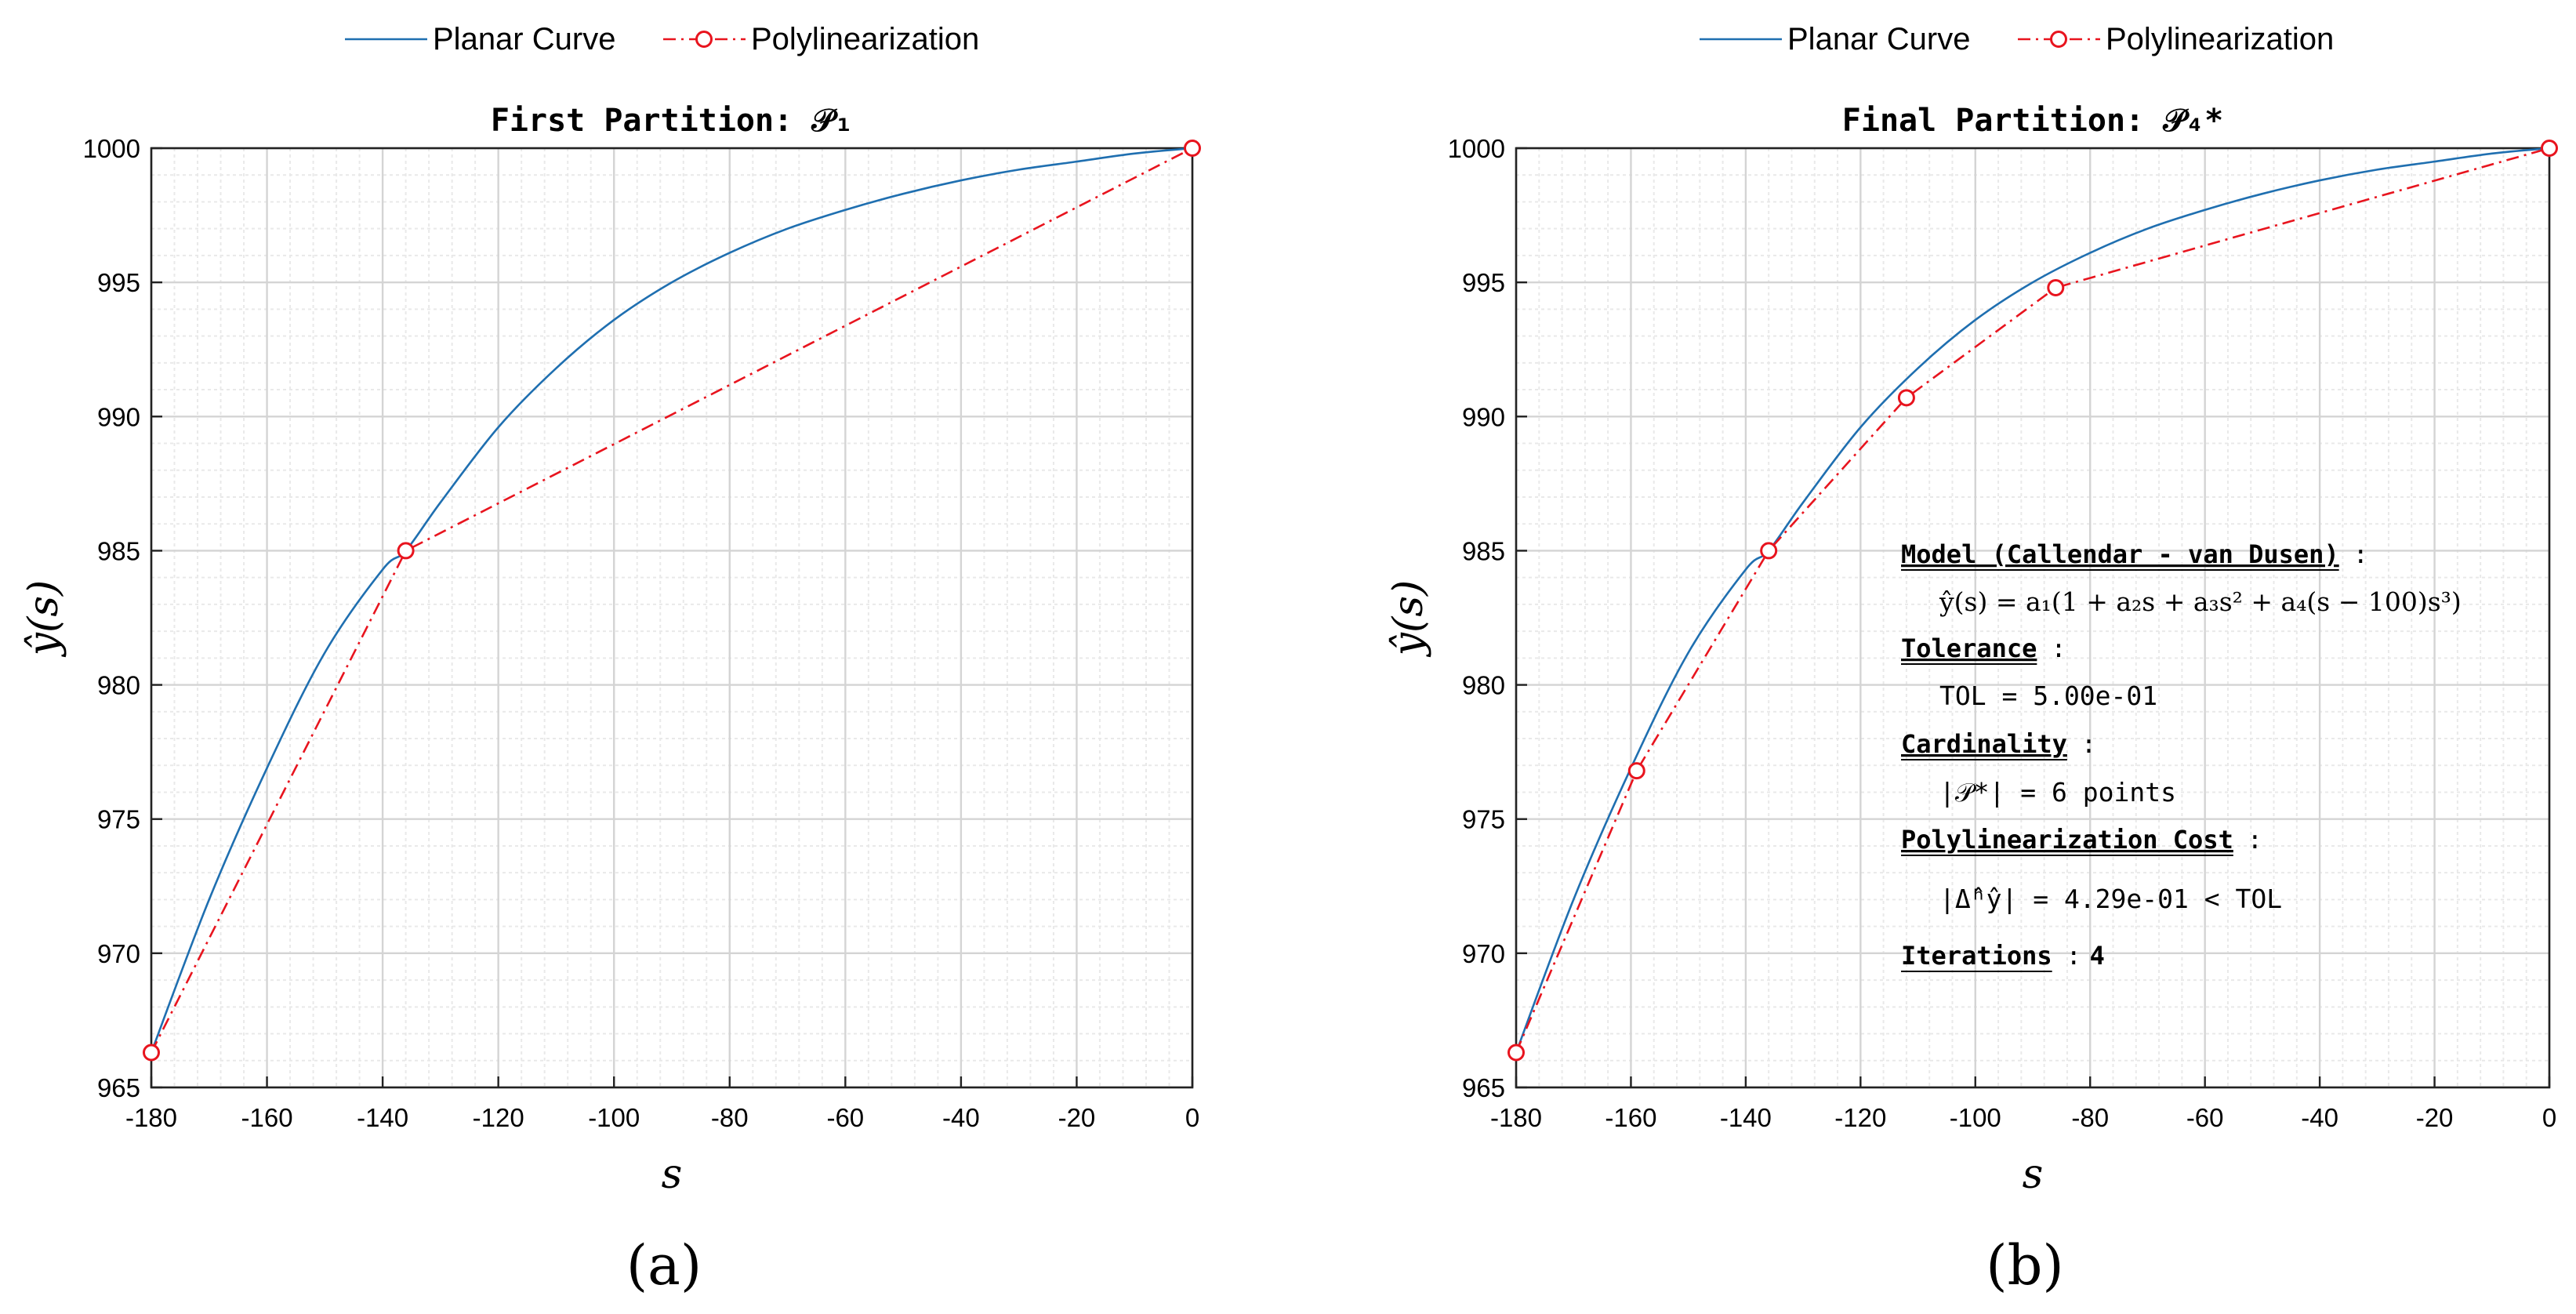 The height and width of the screenshot is (1314, 2576). Describe the element at coordinates (2057, 792) in the screenshot. I see `cardinality-value: |𝒫*| = 6 points` at that location.